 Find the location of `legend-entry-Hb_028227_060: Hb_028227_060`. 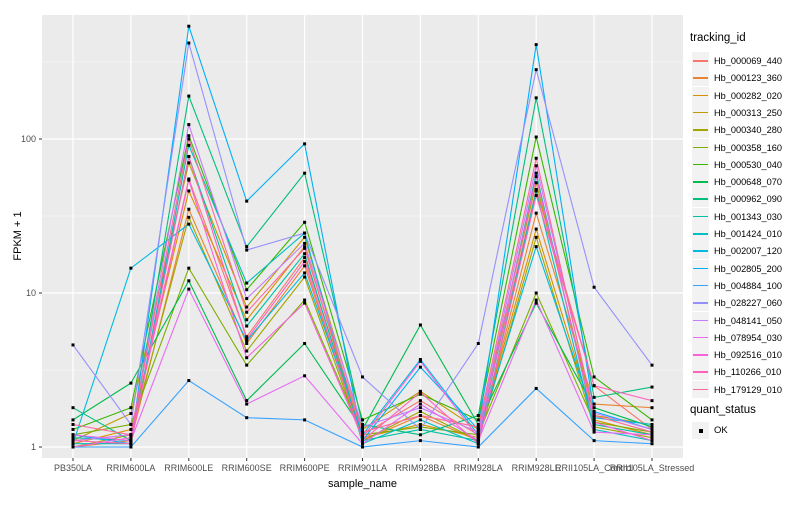

legend-entry-Hb_028227_060: Hb_028227_060 is located at coordinates (746, 303).